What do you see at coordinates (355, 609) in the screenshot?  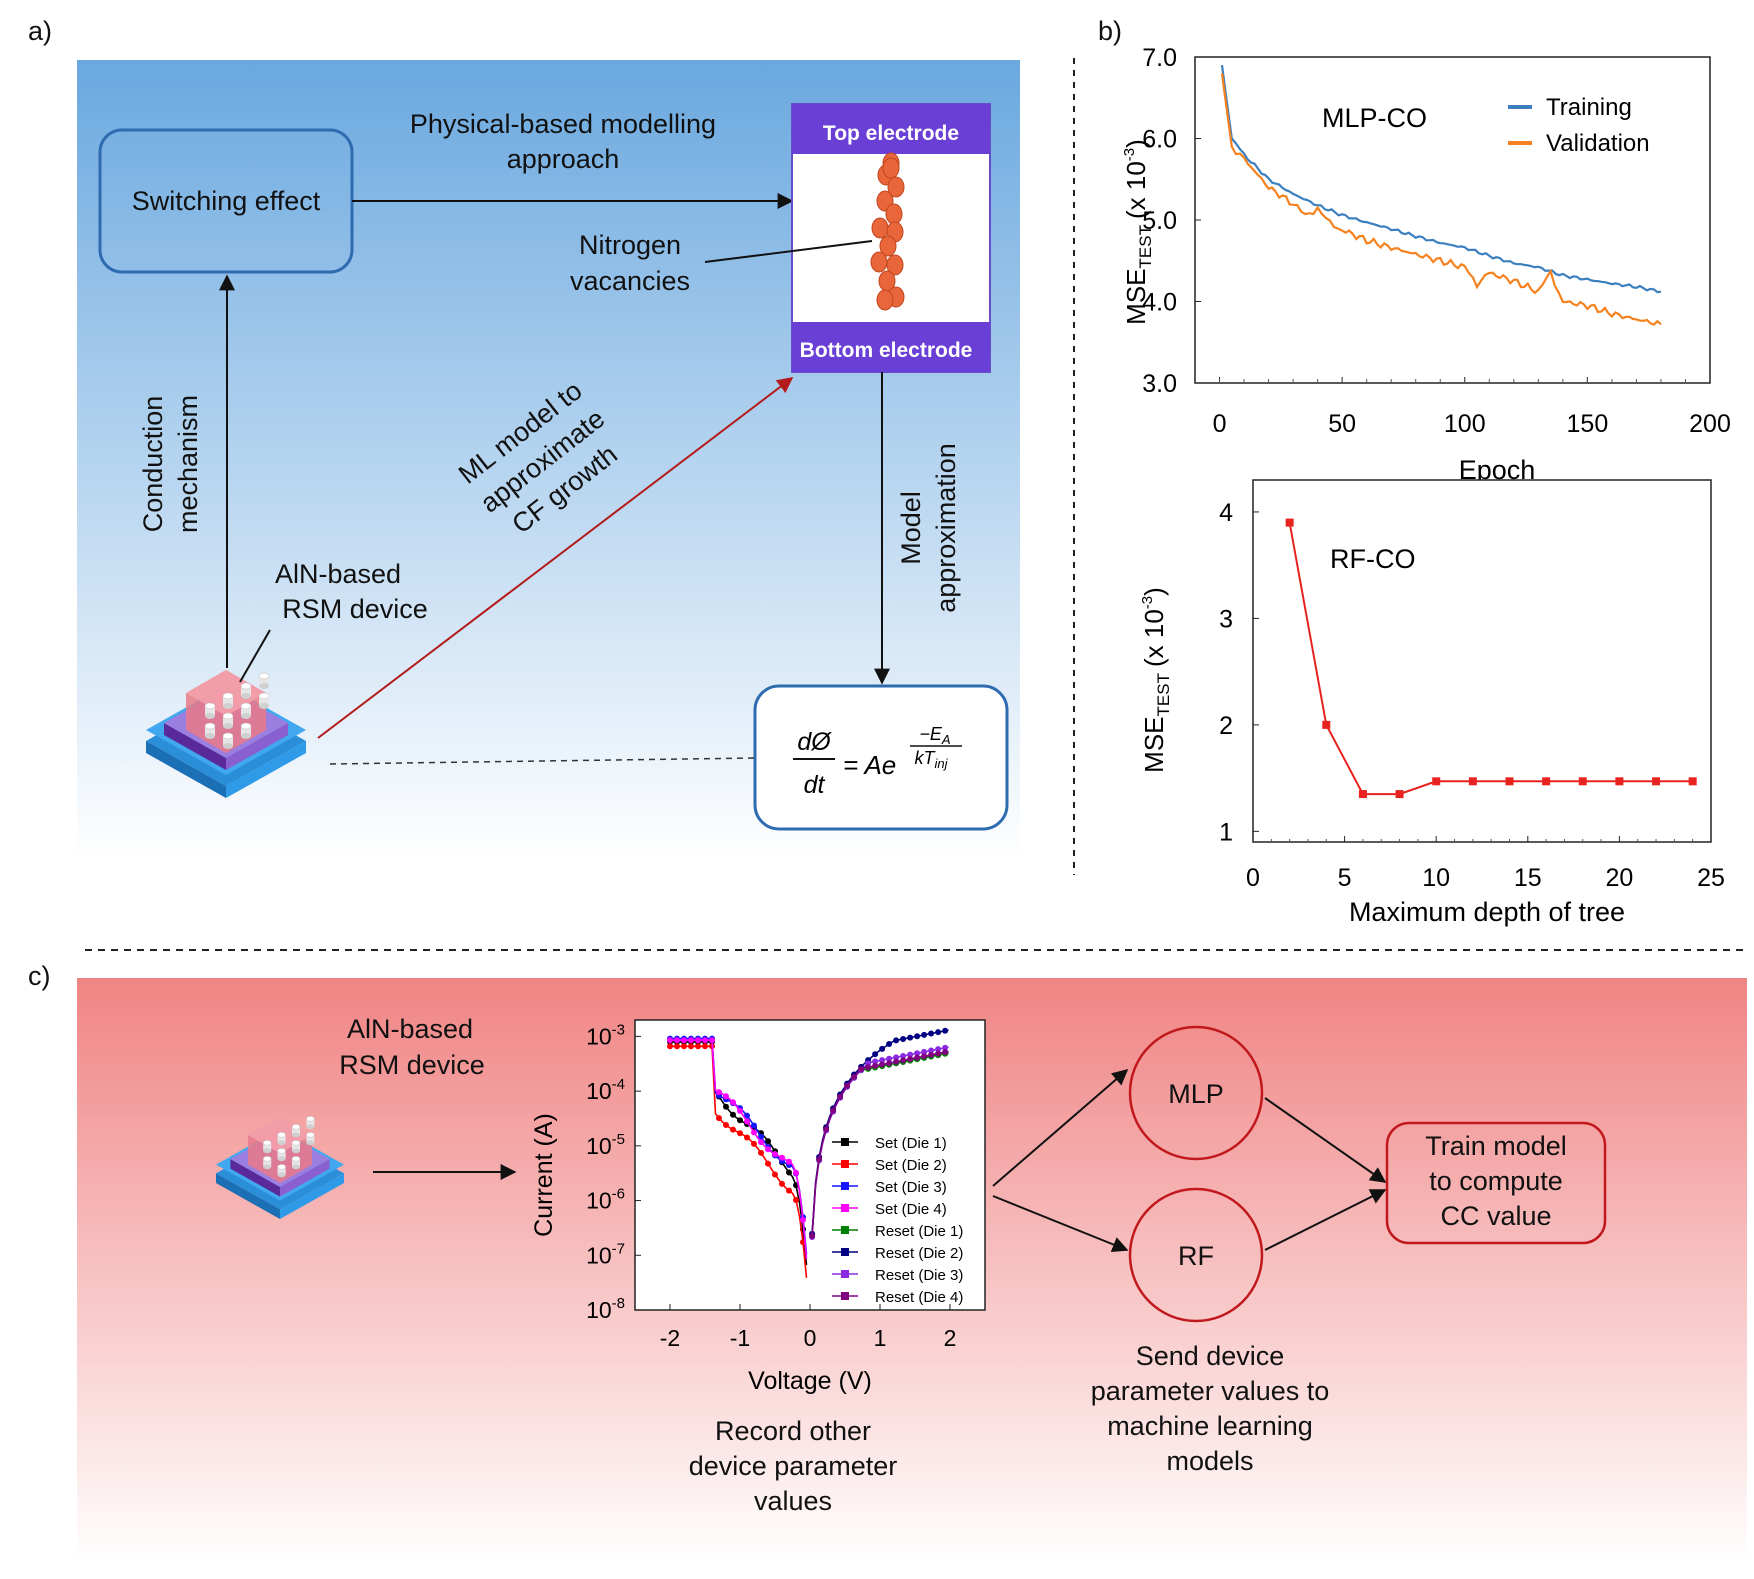 I see `device-label-a-line2: RSM device` at bounding box center [355, 609].